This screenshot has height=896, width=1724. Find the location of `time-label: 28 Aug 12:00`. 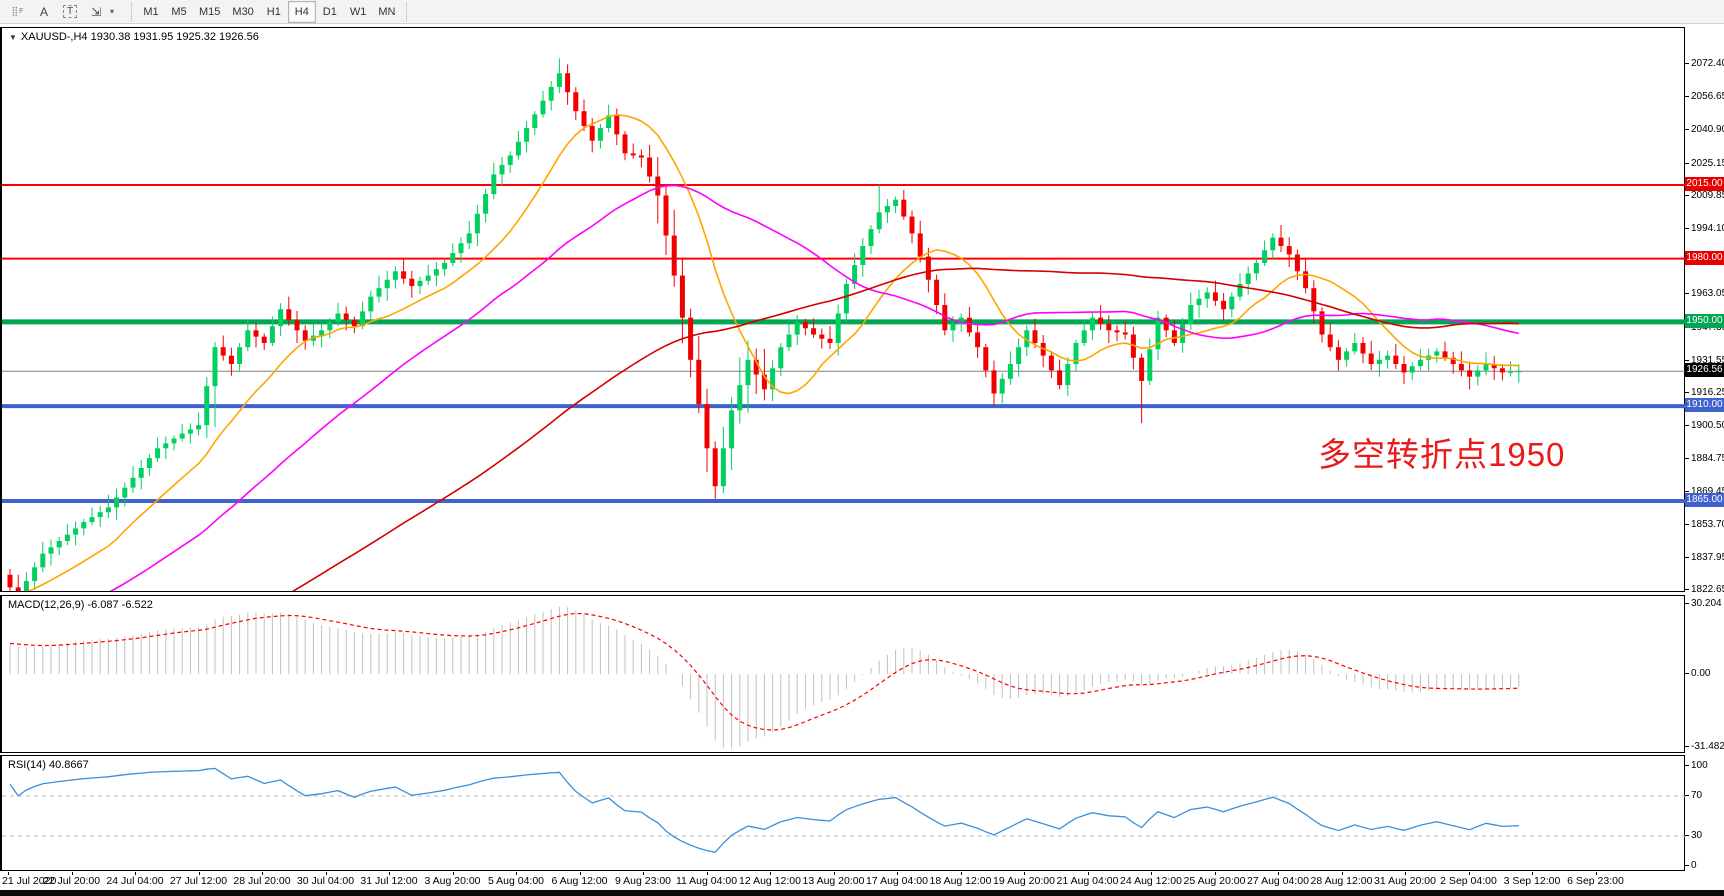

time-label: 28 Aug 12:00 is located at coordinates (1341, 881).